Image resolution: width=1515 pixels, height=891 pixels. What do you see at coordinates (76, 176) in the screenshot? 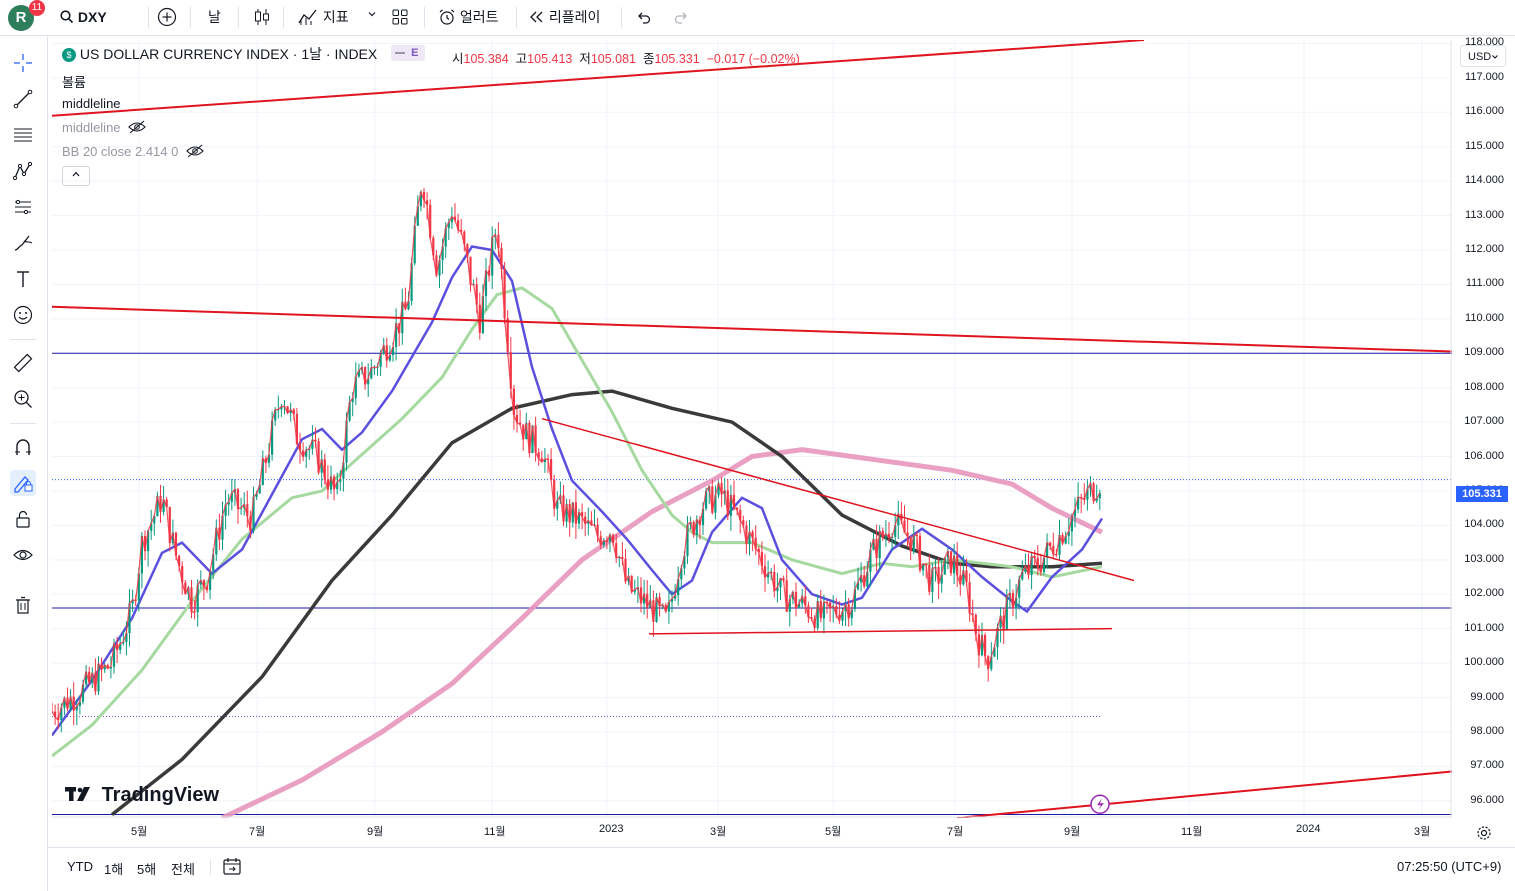
I see `collapse-legend-button` at bounding box center [76, 176].